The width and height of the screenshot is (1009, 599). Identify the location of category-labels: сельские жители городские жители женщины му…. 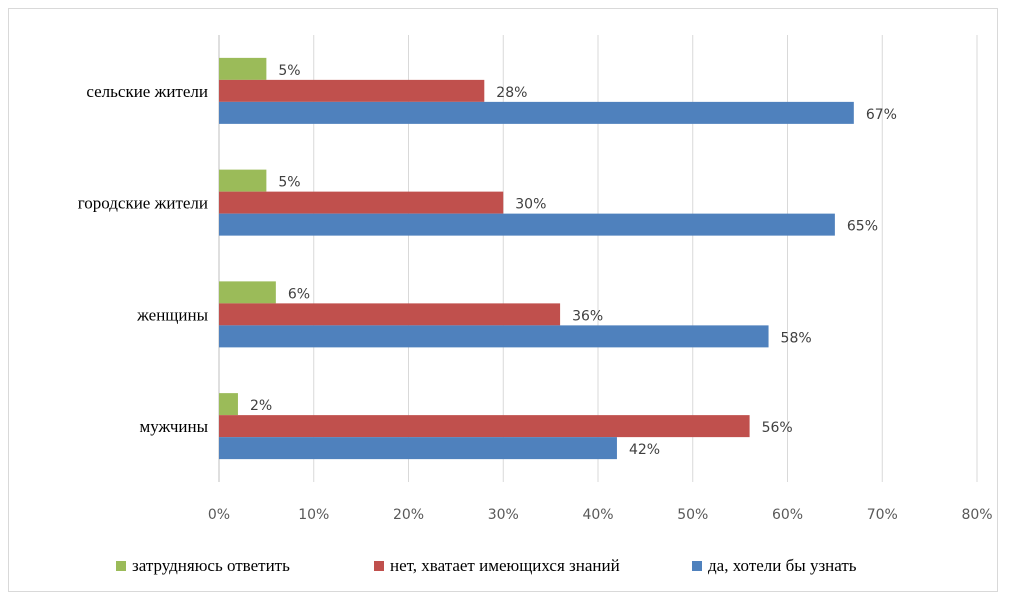
(143, 259).